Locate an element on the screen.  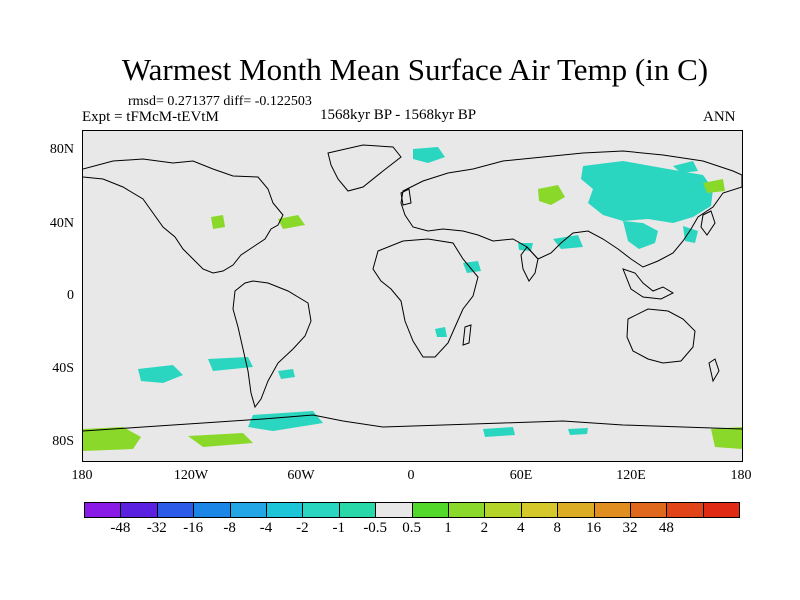
coast-antarctica is located at coordinates (412, 423).